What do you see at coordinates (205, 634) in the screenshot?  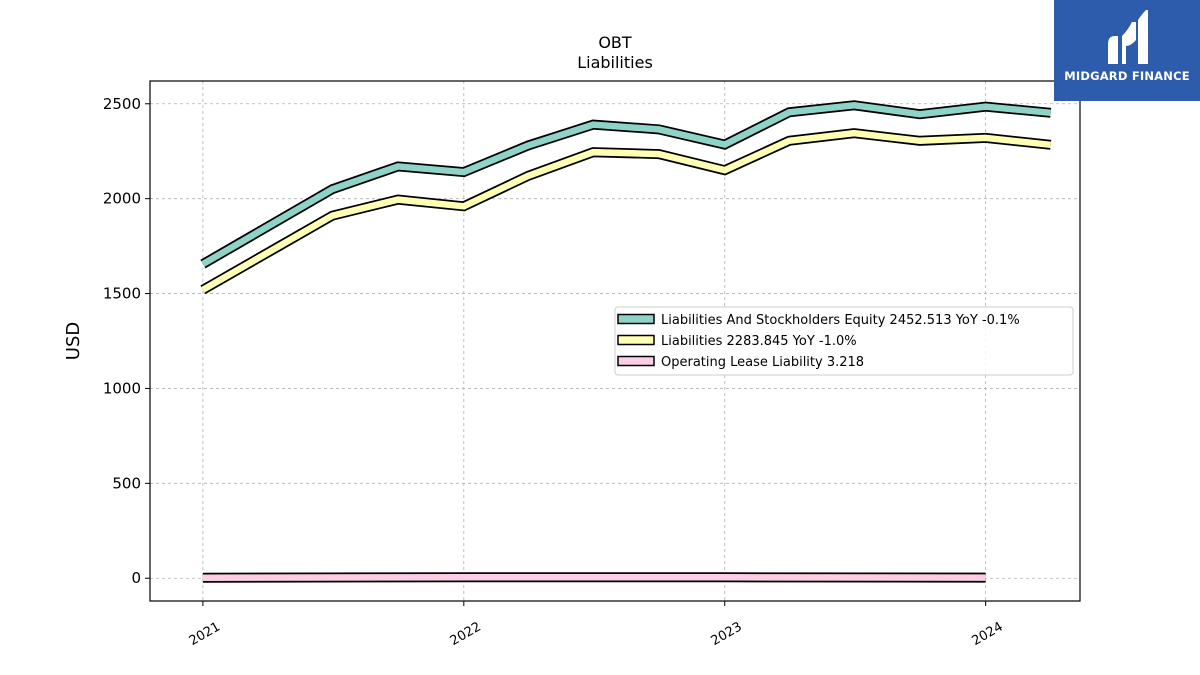 I see `x-tick-label: 2021` at bounding box center [205, 634].